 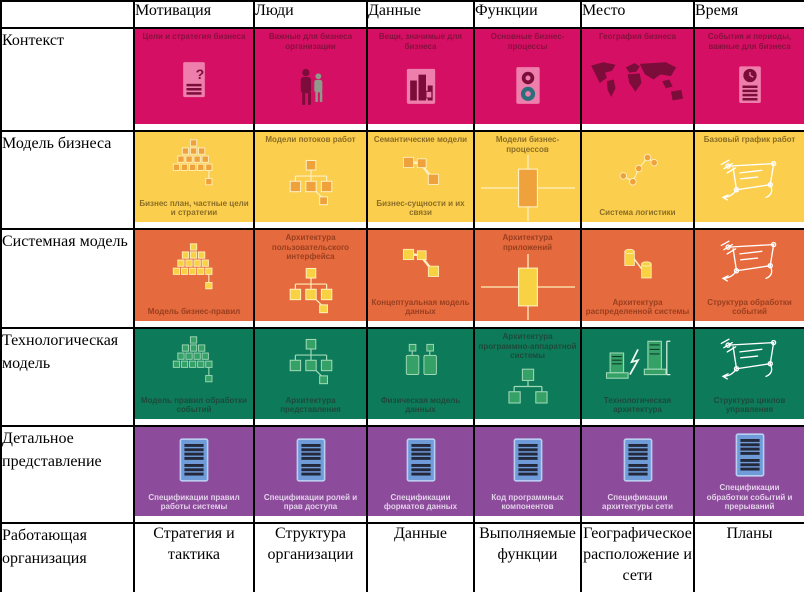 I want to click on tile-caption: Код программных компонентов, so click(x=527, y=502).